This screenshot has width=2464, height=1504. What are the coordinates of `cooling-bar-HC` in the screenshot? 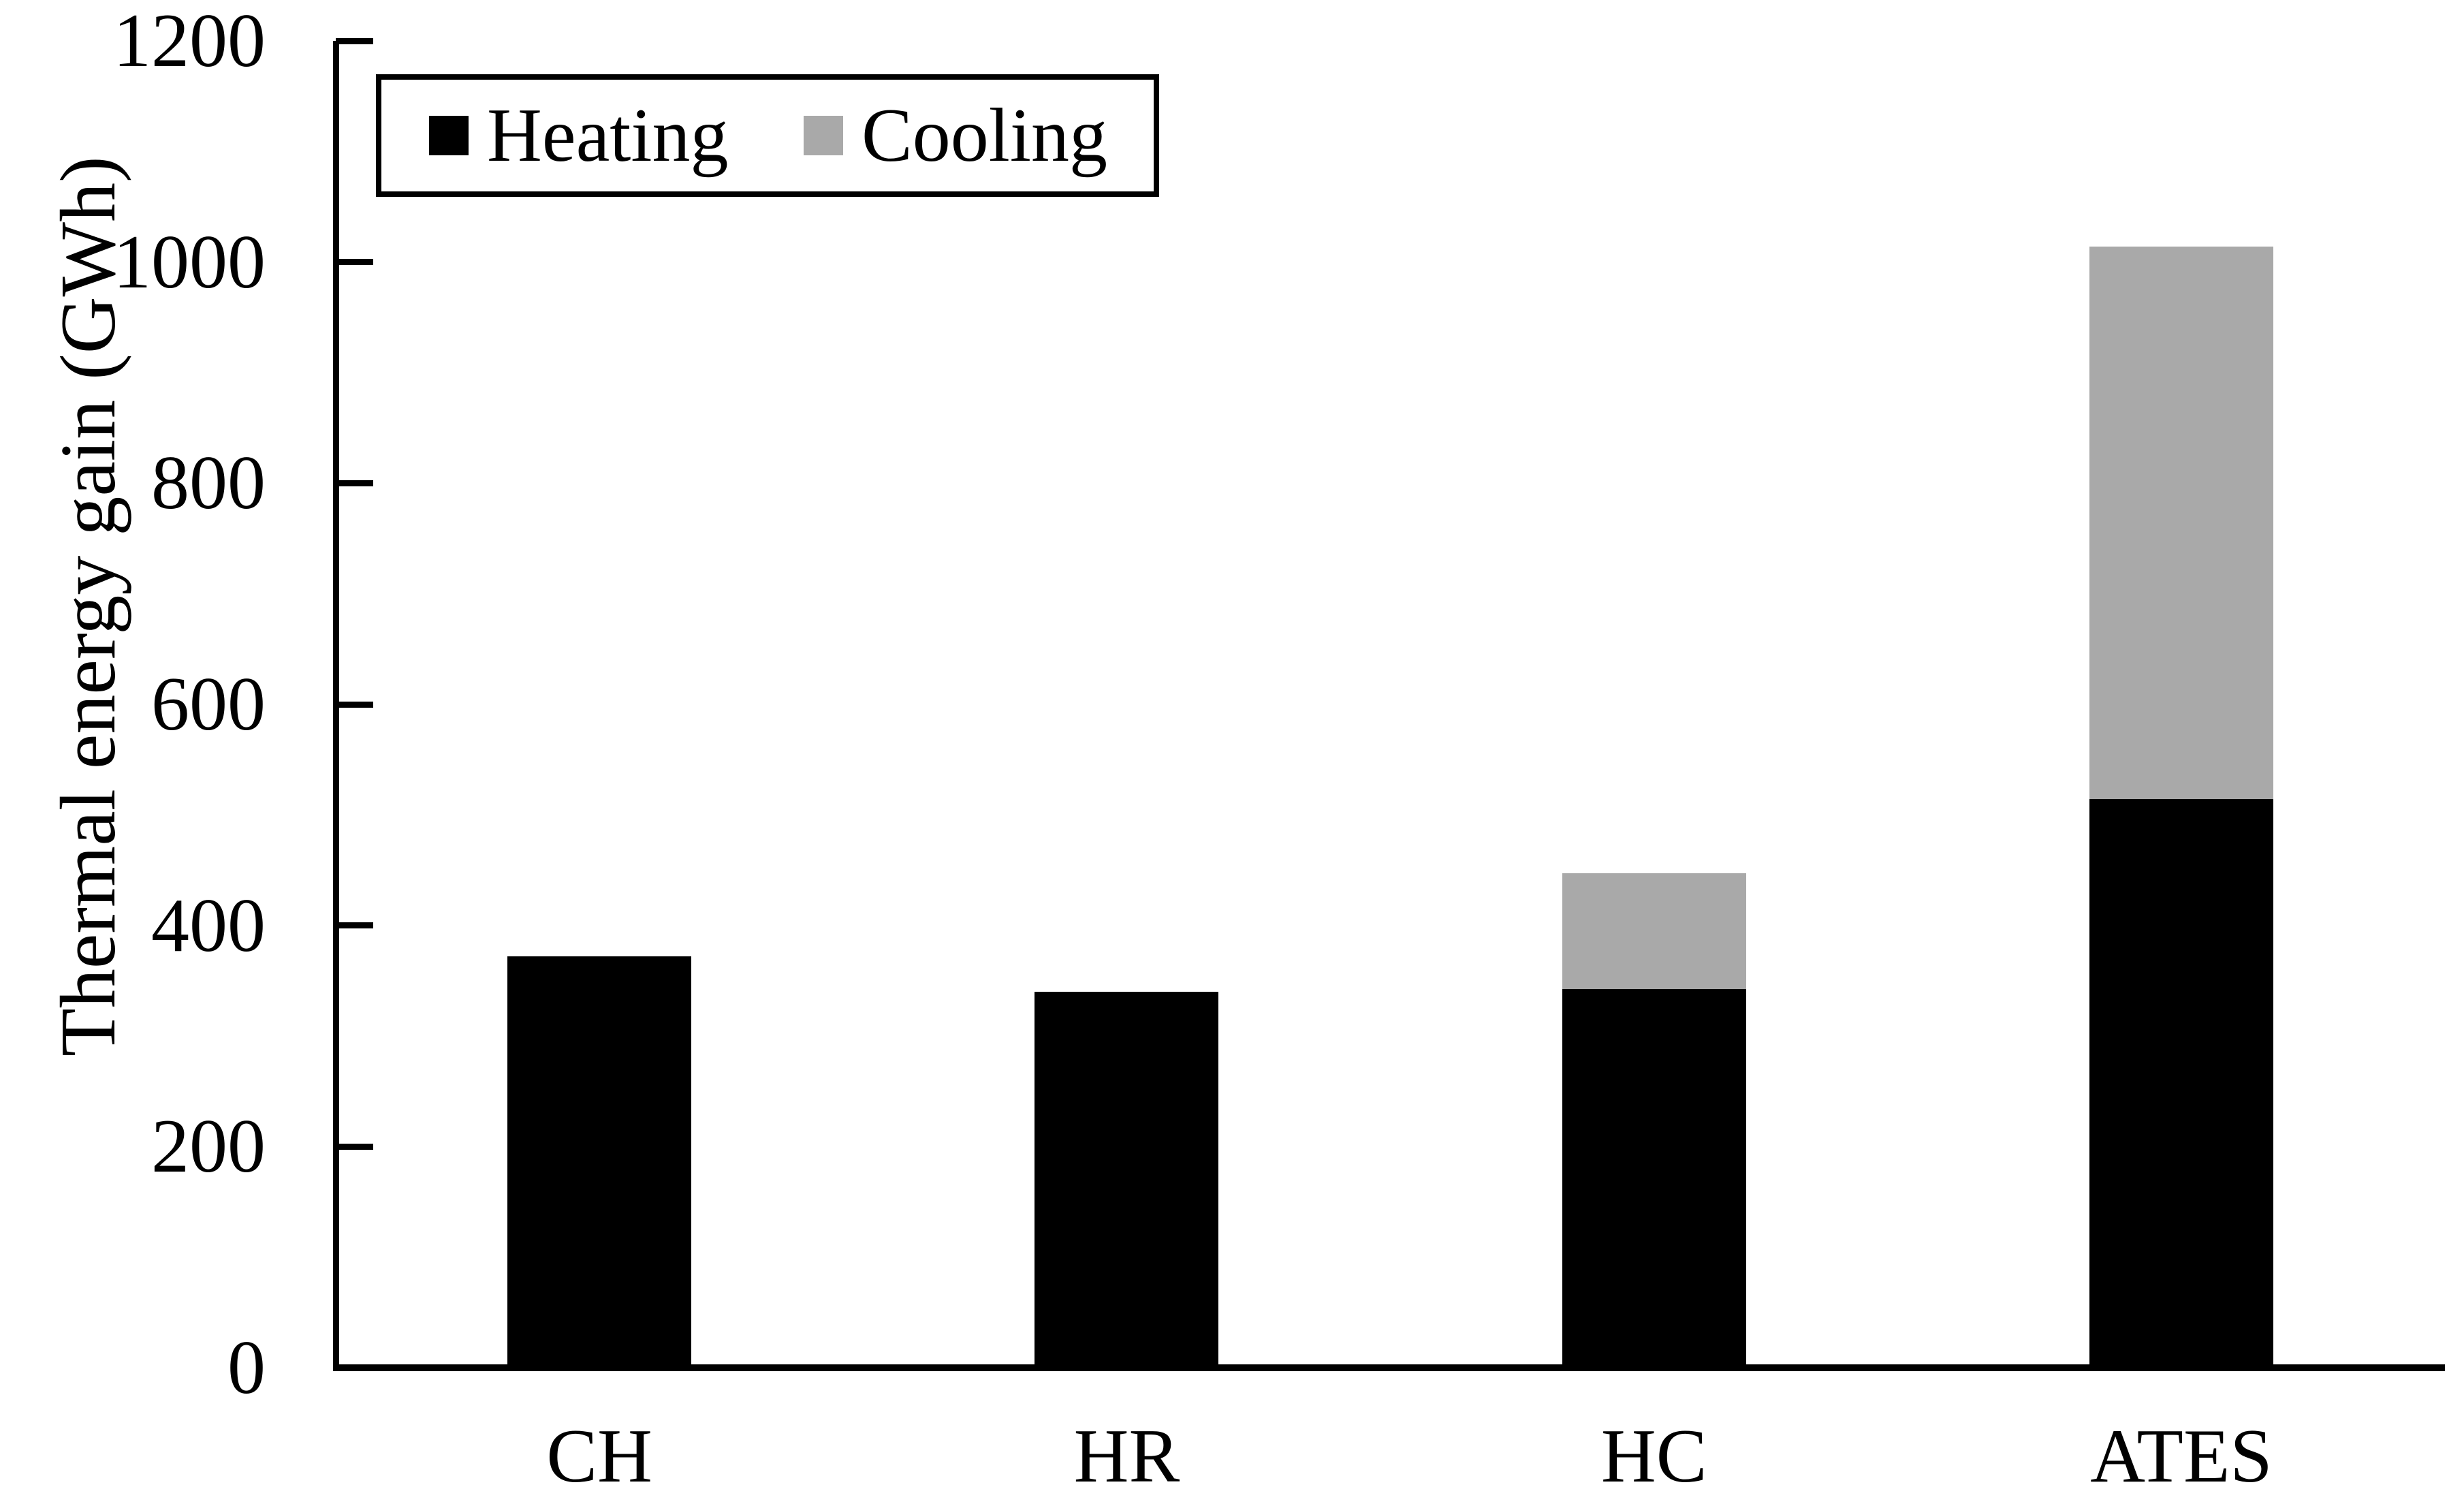 It's located at (1654, 931).